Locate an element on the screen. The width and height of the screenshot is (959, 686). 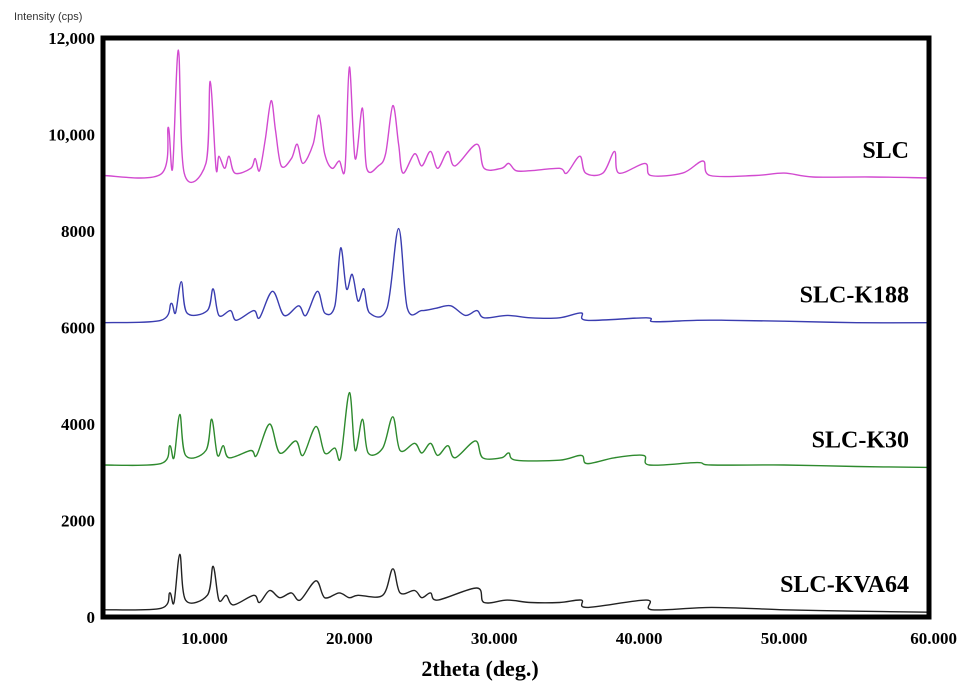
y-tick-label: 8000 is located at coordinates (78, 231).